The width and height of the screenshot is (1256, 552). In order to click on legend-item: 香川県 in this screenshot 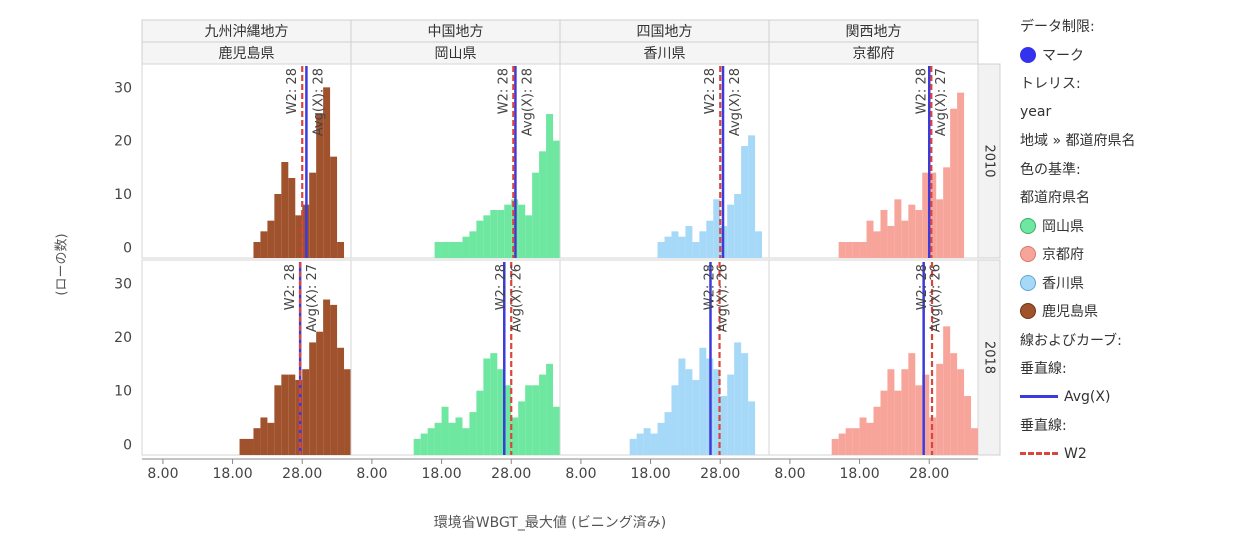, I will do `click(1135, 283)`.